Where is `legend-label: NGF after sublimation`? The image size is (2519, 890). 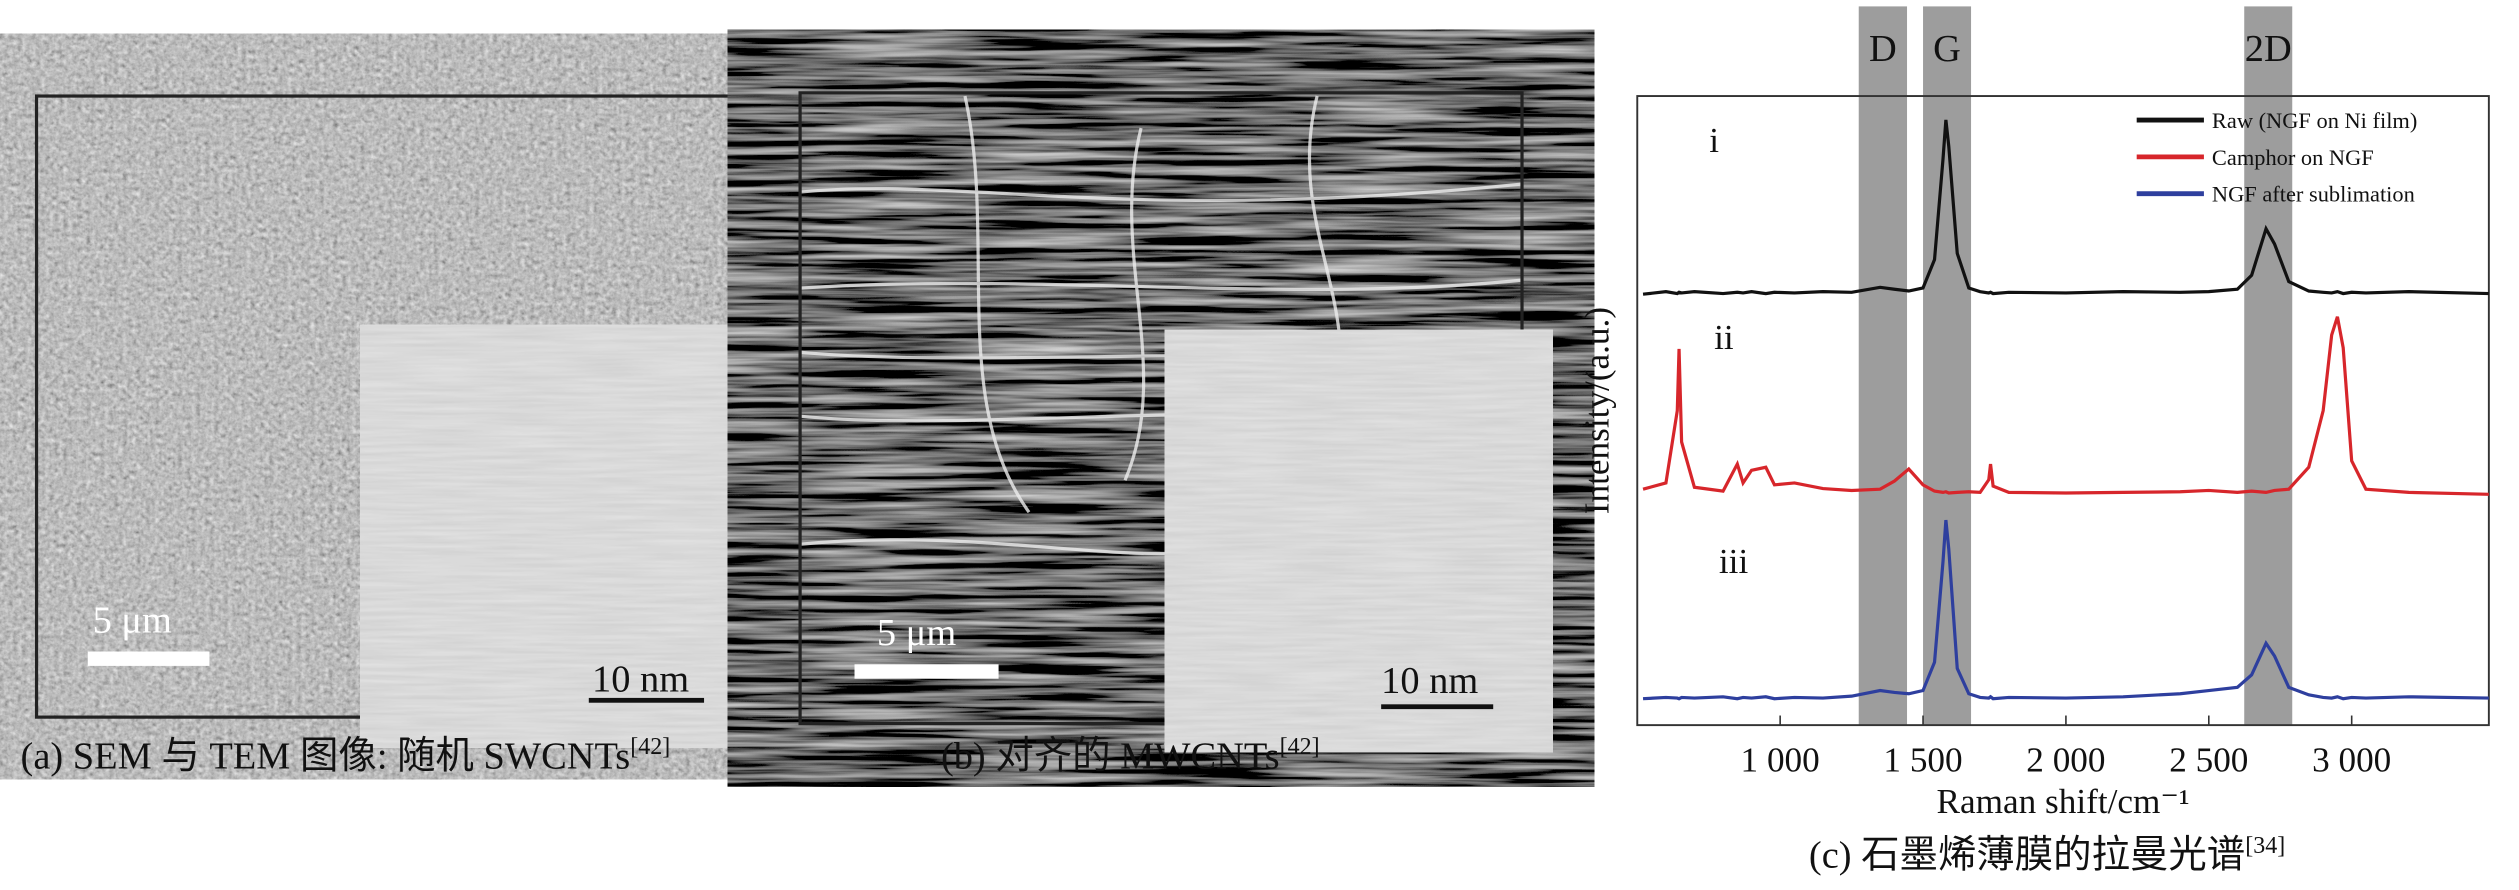 legend-label: NGF after sublimation is located at coordinates (2313, 194).